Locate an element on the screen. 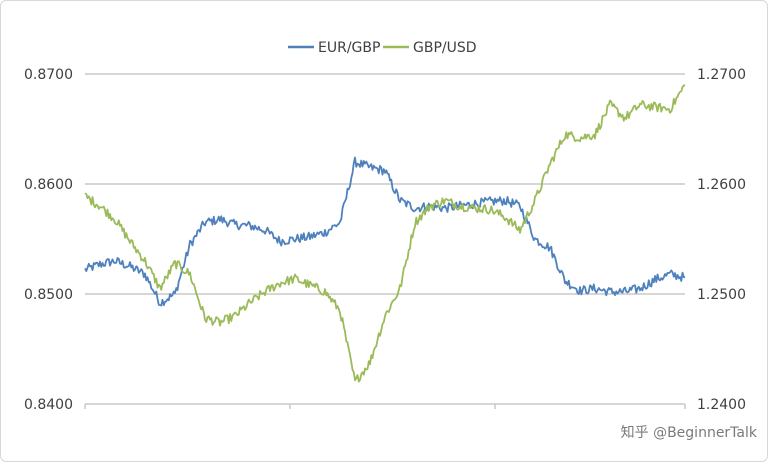  left-tick-label: 0.8700 is located at coordinates (48, 75).